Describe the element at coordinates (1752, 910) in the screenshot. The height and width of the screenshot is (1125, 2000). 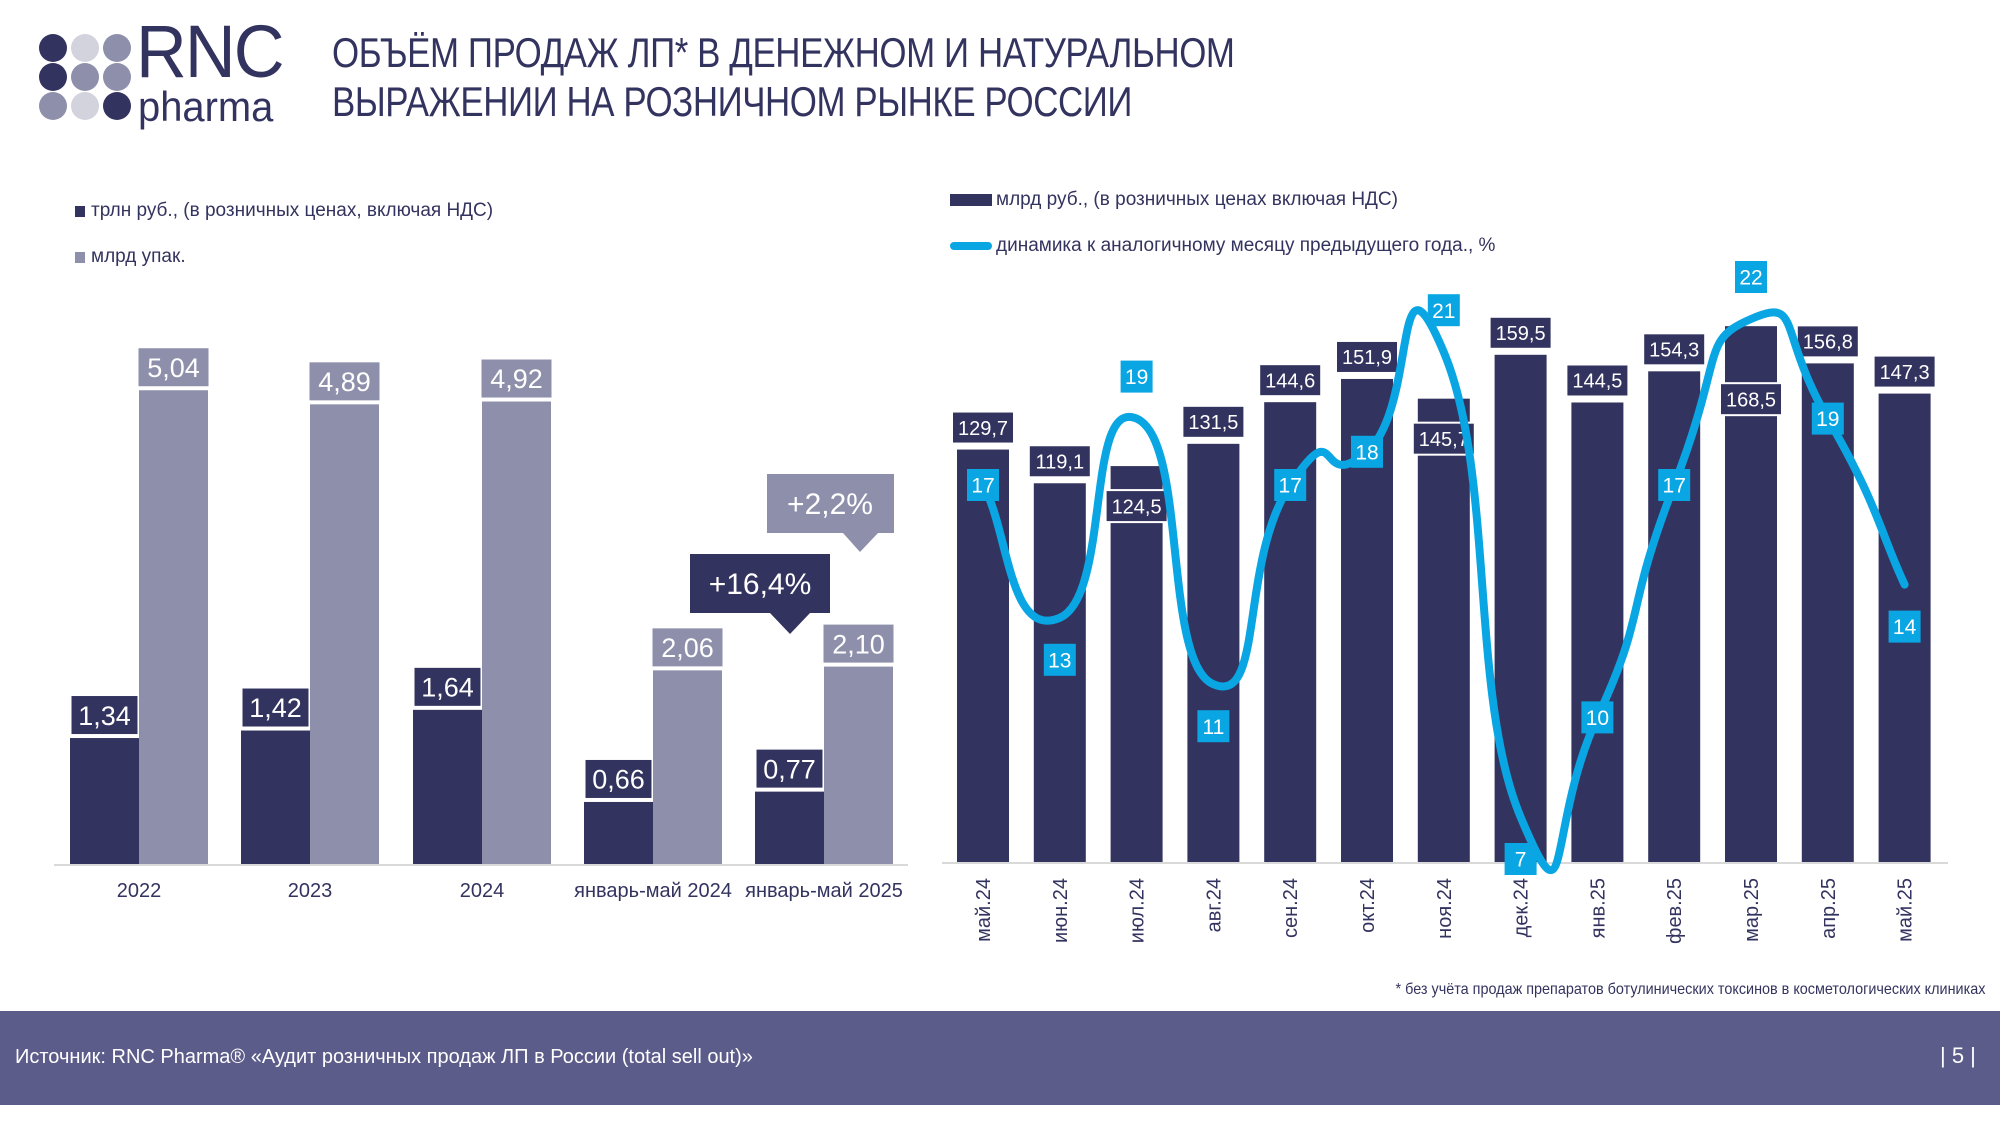
I see `x-tick-label: мар.25` at that location.